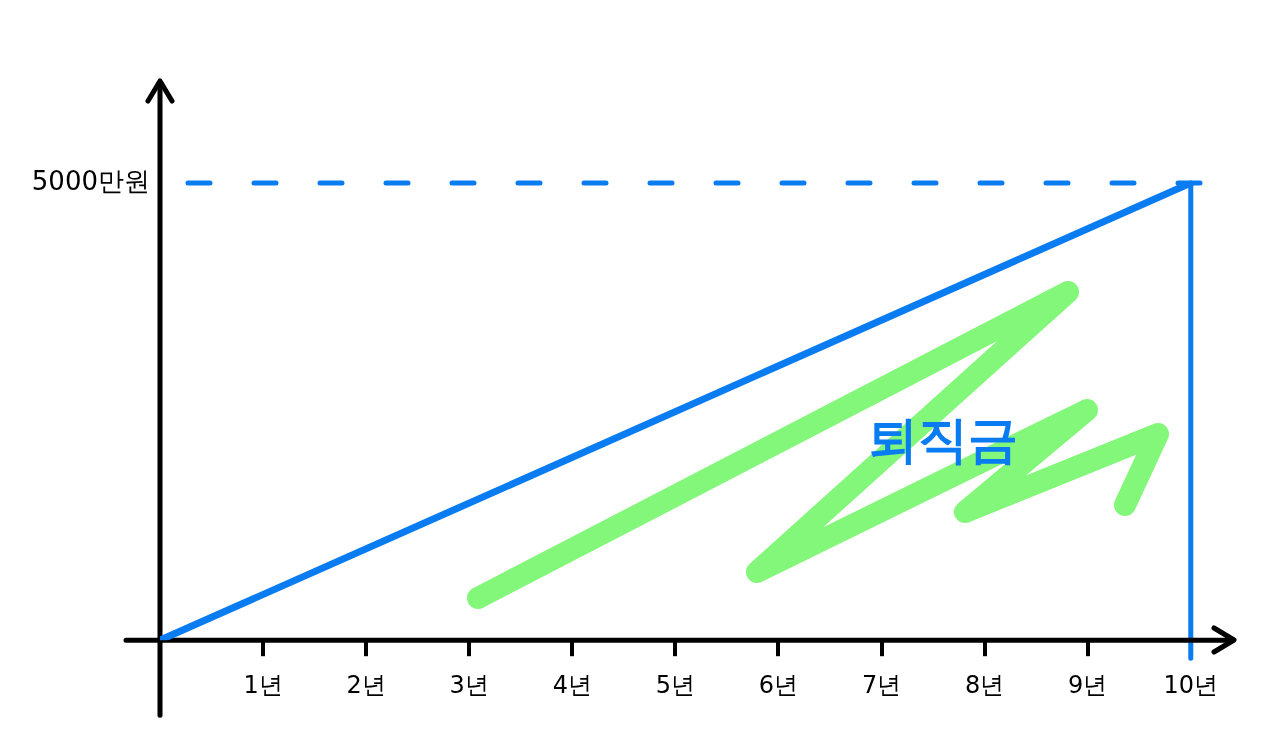 The image size is (1280, 747). Describe the element at coordinates (572, 684) in the screenshot. I see `x-tick-label: 4년` at that location.